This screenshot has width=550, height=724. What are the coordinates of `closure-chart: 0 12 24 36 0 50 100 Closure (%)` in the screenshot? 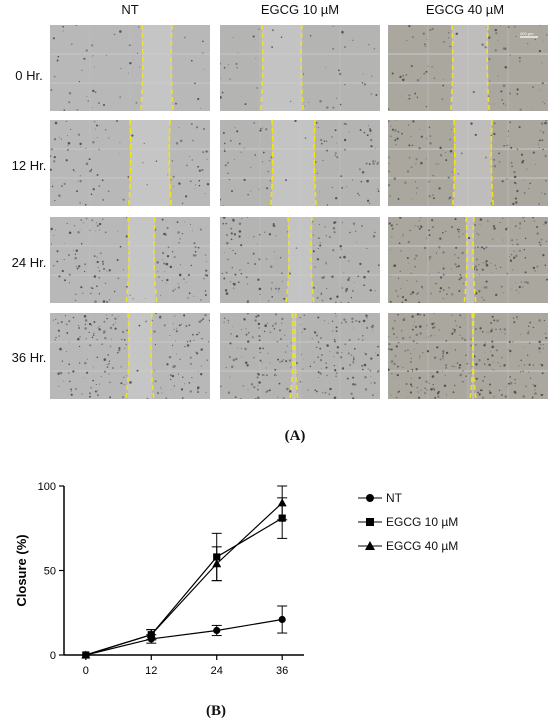 It's located at (159, 579).